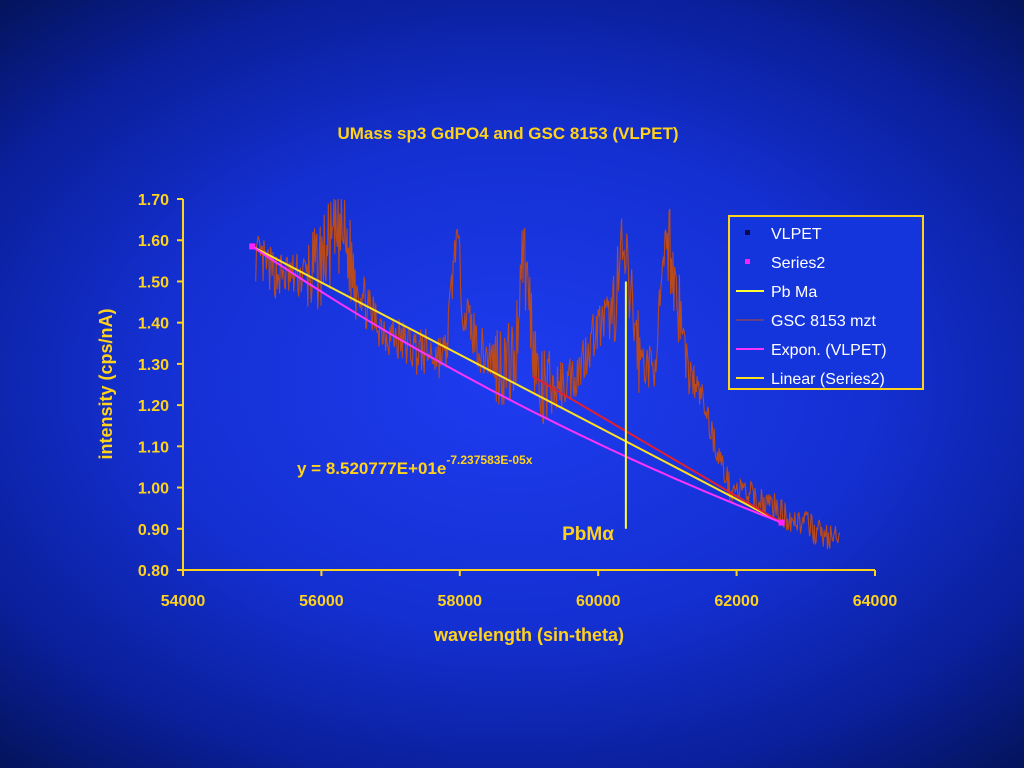 This screenshot has width=1024, height=768. I want to click on y-axis: 0.80 0.90 1.00 1.10 1.20 1.30 1.40 1.50 1.60 1.70, so click(161, 386).